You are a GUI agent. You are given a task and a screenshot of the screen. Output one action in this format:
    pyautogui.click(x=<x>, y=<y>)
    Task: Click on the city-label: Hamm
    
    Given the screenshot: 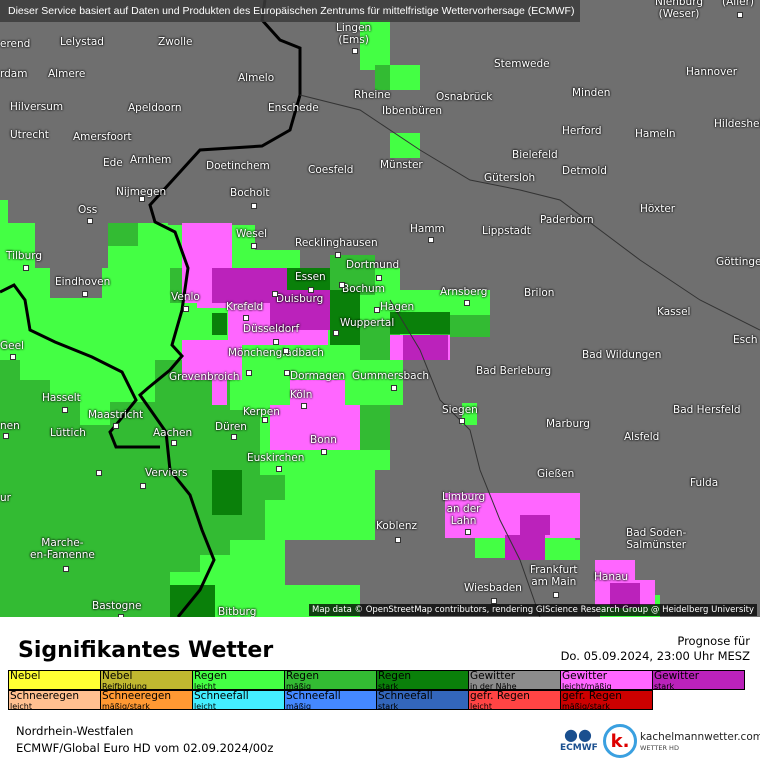 What is the action you would take?
    pyautogui.click(x=427, y=229)
    